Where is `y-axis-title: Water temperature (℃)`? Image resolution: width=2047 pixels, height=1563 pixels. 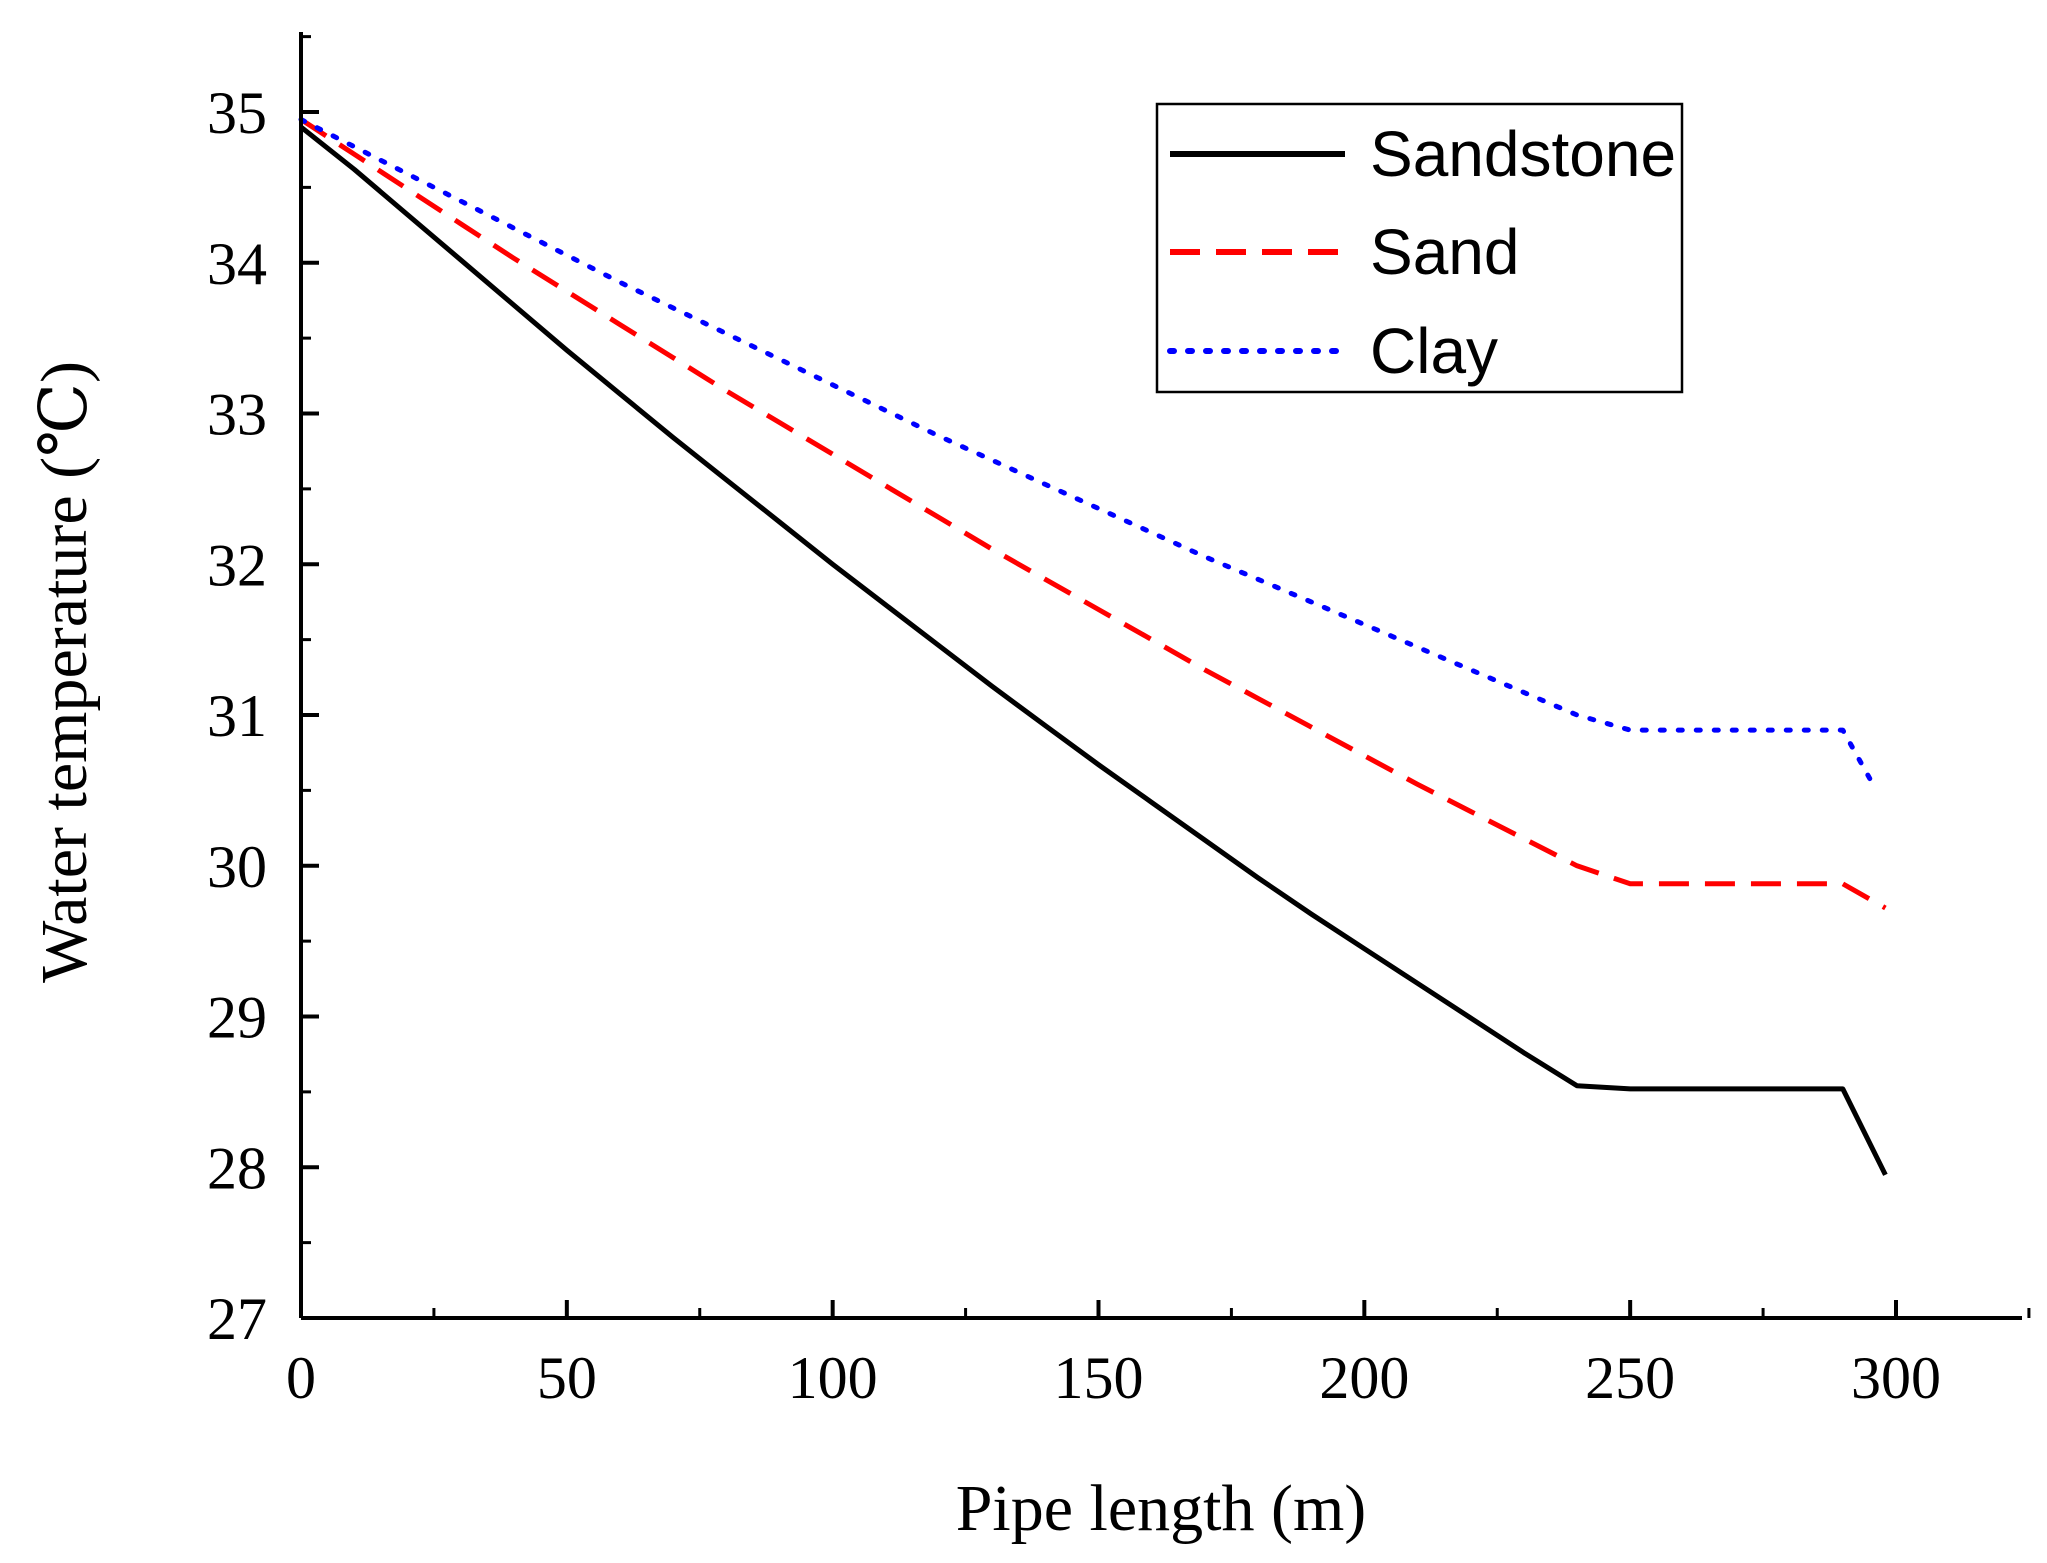
y-axis-title: Water temperature (℃) is located at coordinates (64, 672).